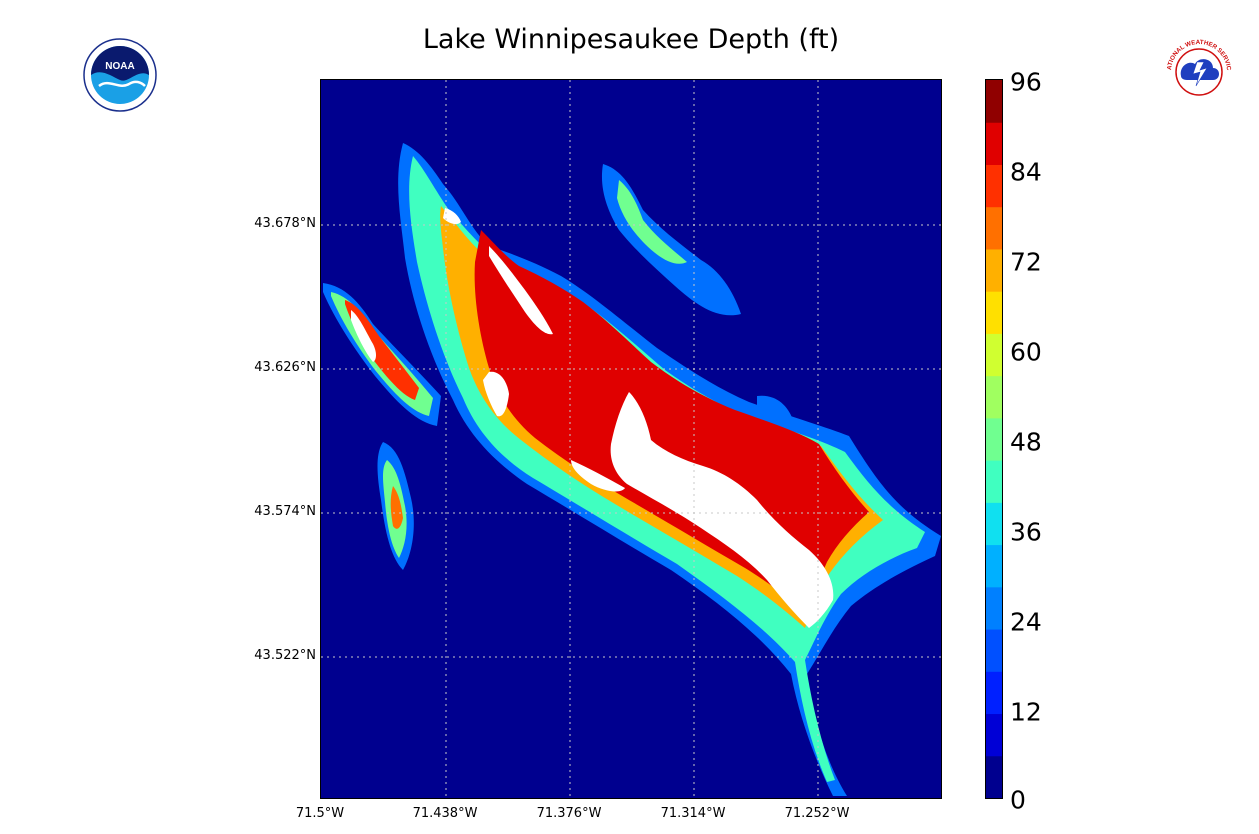 This screenshot has height=834, width=1259. What do you see at coordinates (1026, 172) in the screenshot?
I see `colorbar-tick-label: 84` at bounding box center [1026, 172].